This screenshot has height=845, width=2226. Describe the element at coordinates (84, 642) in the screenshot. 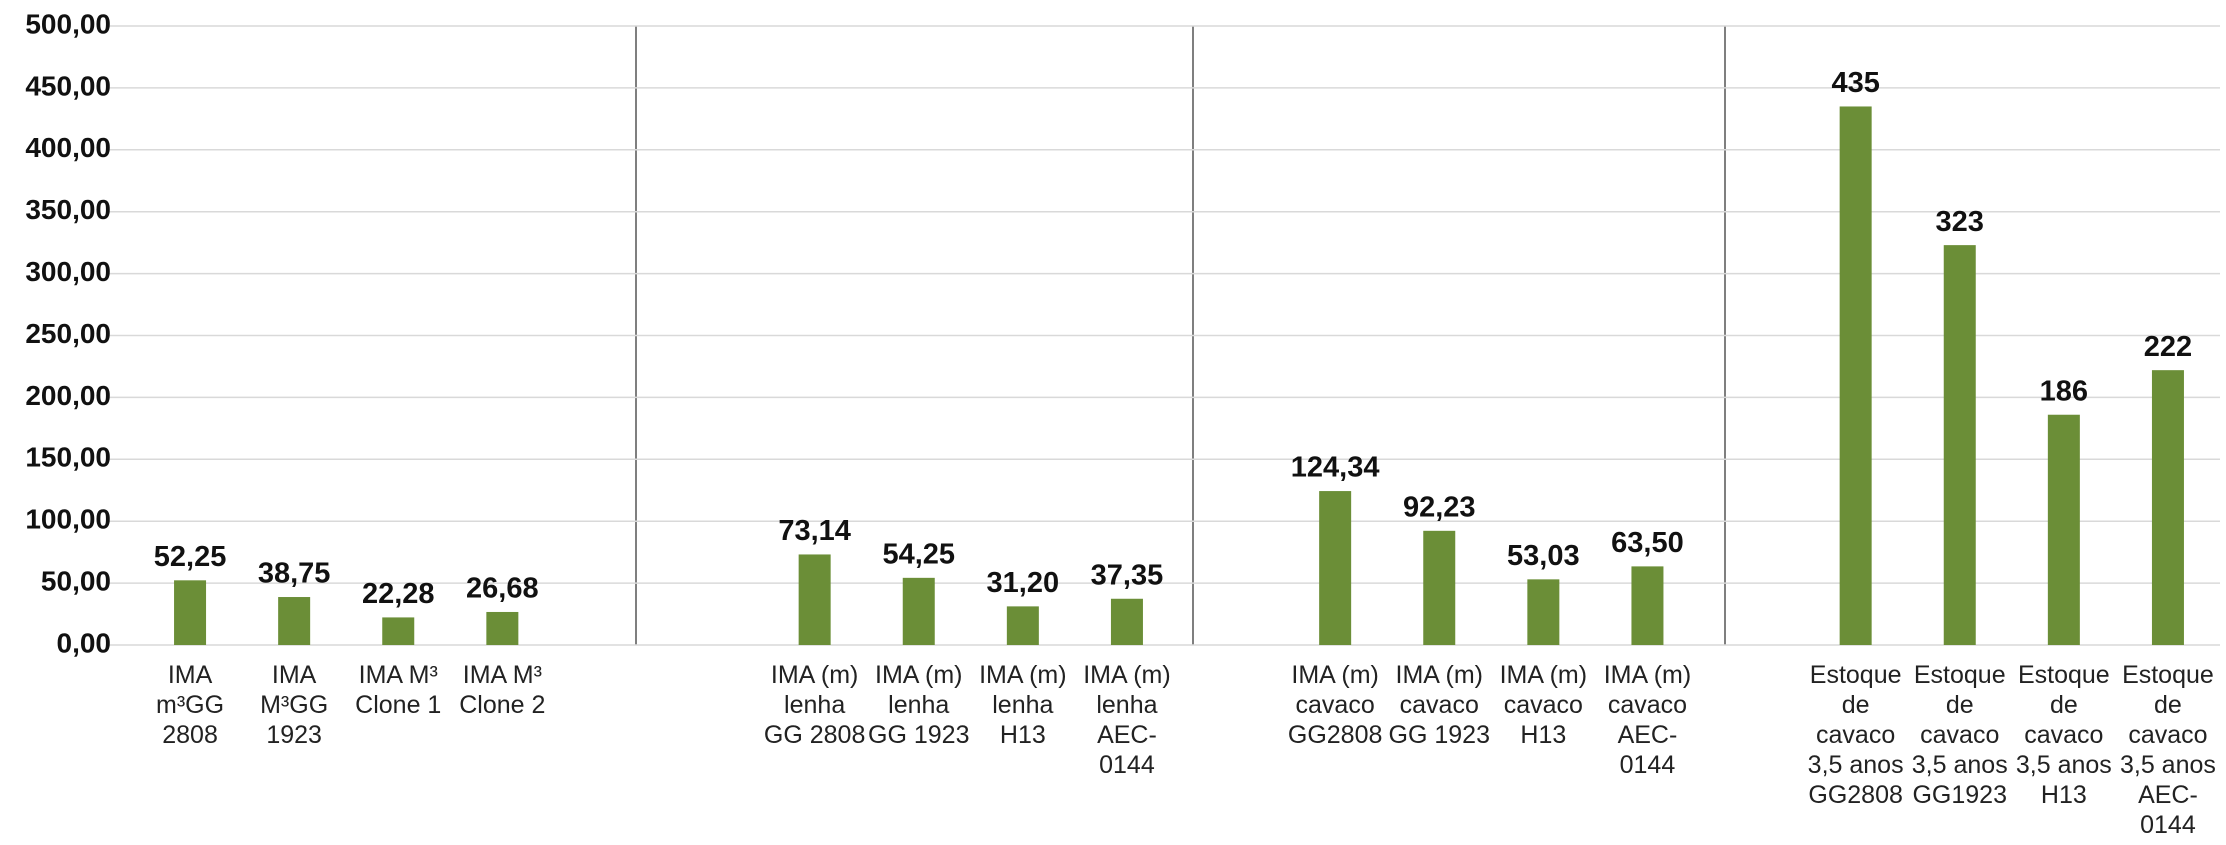

I see `y-tick-label: 0,00` at that location.